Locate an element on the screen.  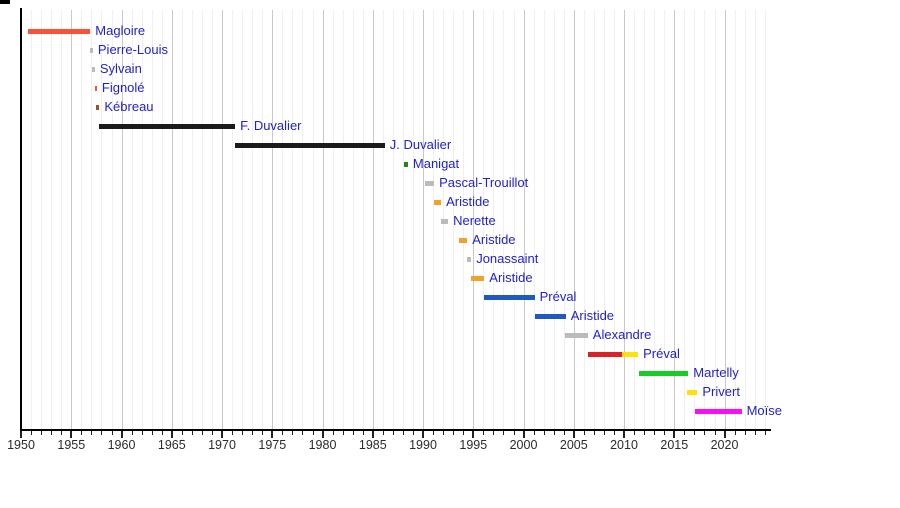
president-label: Alexandre is located at coordinates (622, 334).